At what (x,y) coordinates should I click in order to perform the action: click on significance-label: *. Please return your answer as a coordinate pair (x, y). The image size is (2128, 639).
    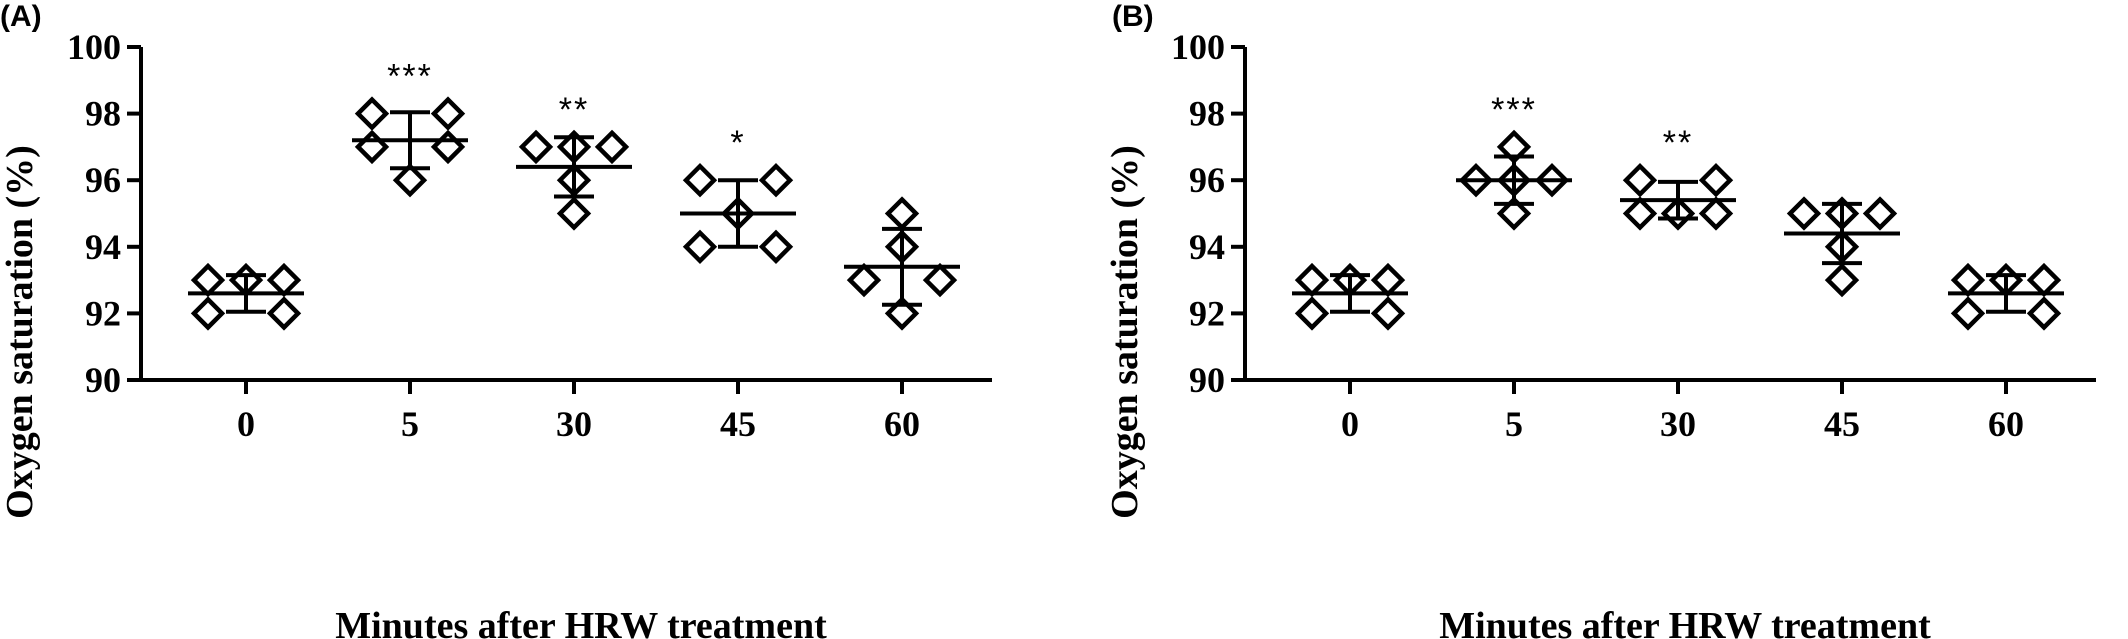
    Looking at the image, I should click on (737, 143).